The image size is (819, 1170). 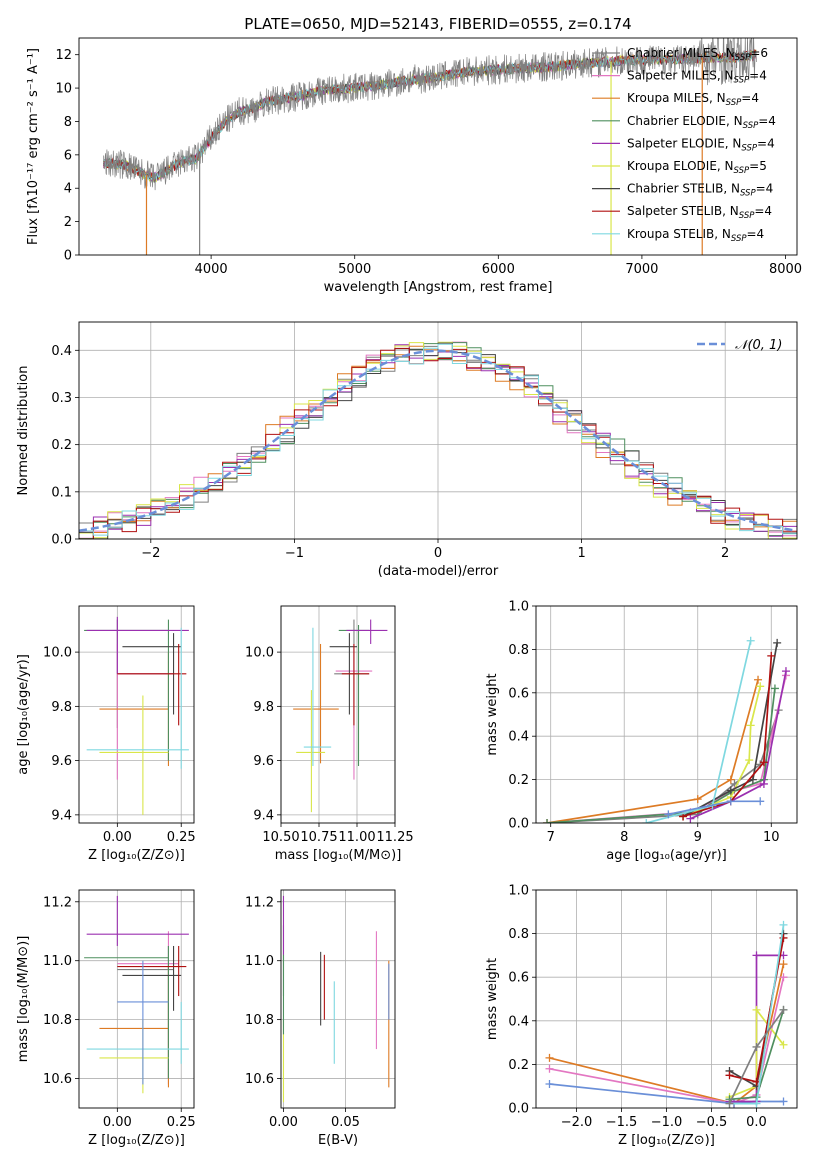 I want to click on plot-area-age_vs_mass, so click(x=340, y=716).